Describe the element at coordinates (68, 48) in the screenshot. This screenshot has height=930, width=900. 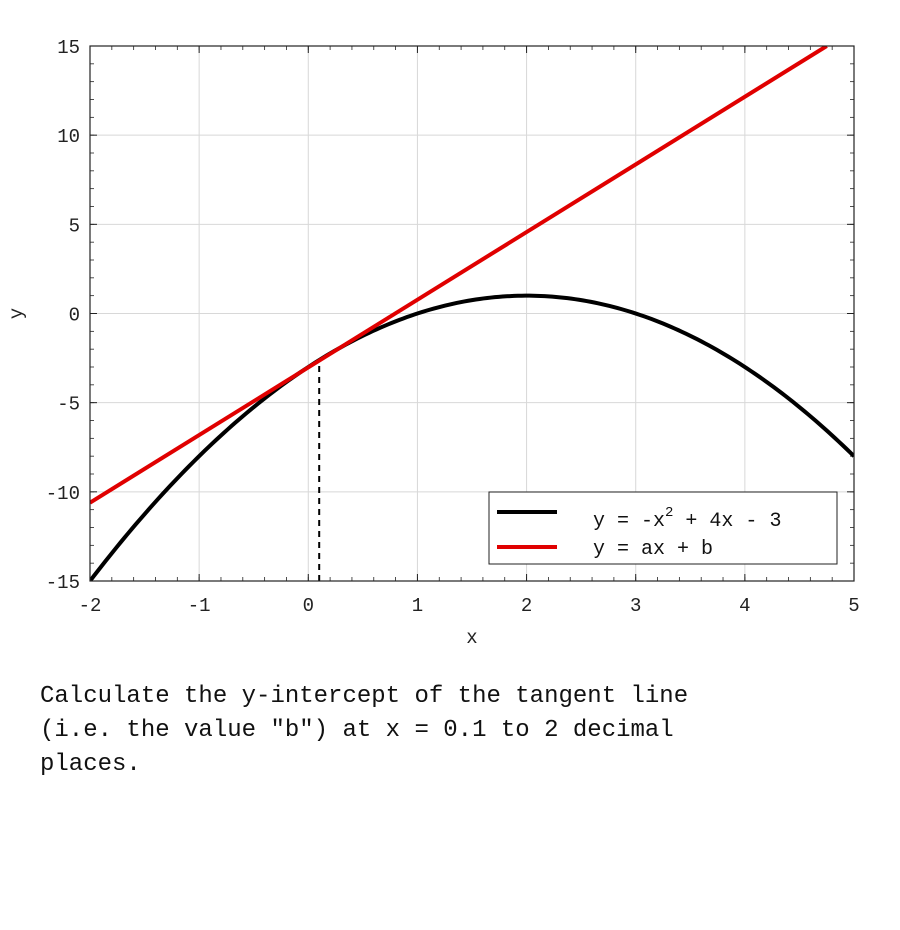
I see `y-tick-label: 15` at that location.